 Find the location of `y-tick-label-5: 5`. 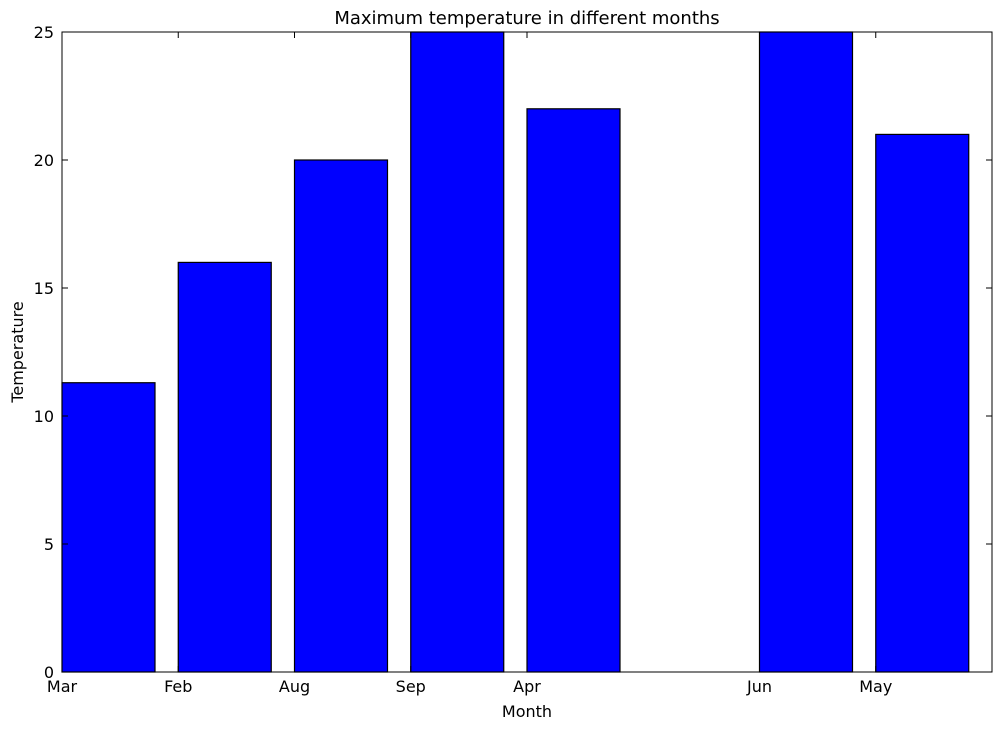

y-tick-label-5: 5 is located at coordinates (49, 544).